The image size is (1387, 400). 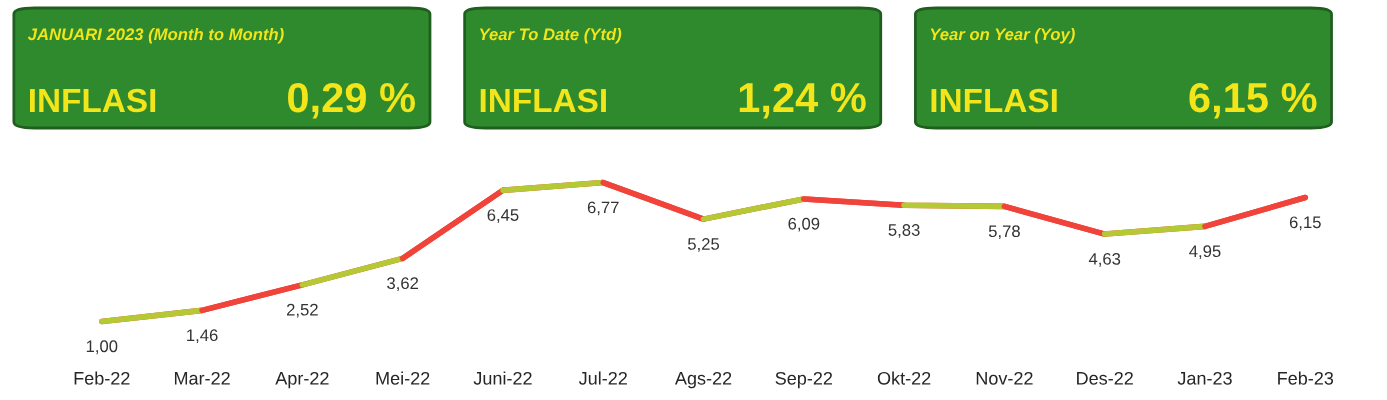 I want to click on text: 1,24 %, so click(x=802, y=100).